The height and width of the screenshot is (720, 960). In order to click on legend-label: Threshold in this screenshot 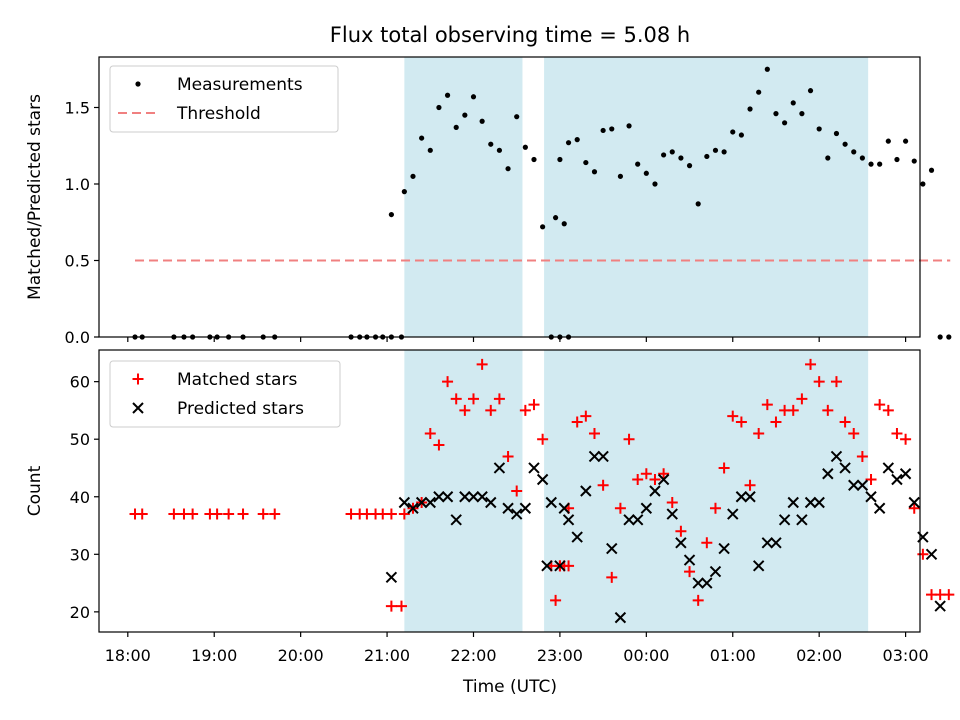, I will do `click(218, 114)`.